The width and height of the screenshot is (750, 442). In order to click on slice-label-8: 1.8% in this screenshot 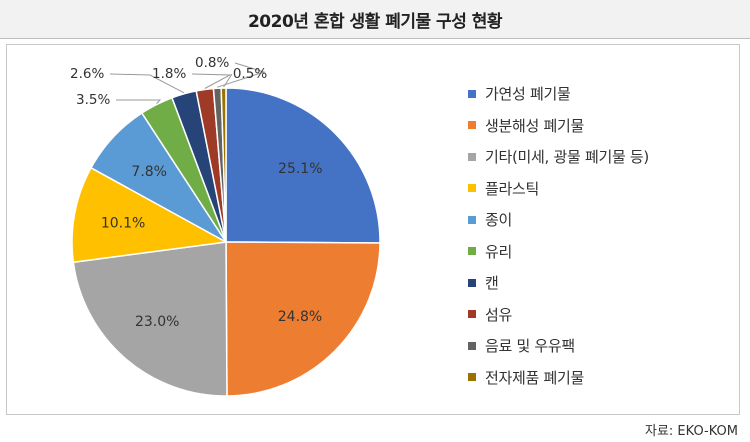, I will do `click(169, 74)`.